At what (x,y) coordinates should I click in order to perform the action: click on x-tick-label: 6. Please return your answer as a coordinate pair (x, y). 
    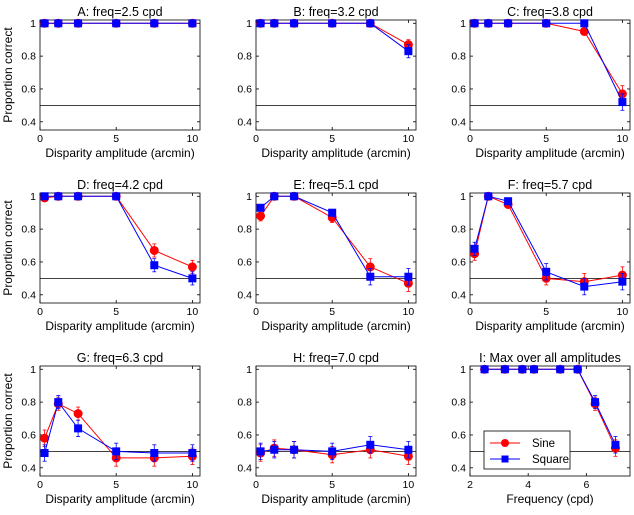
    Looking at the image, I should click on (586, 485).